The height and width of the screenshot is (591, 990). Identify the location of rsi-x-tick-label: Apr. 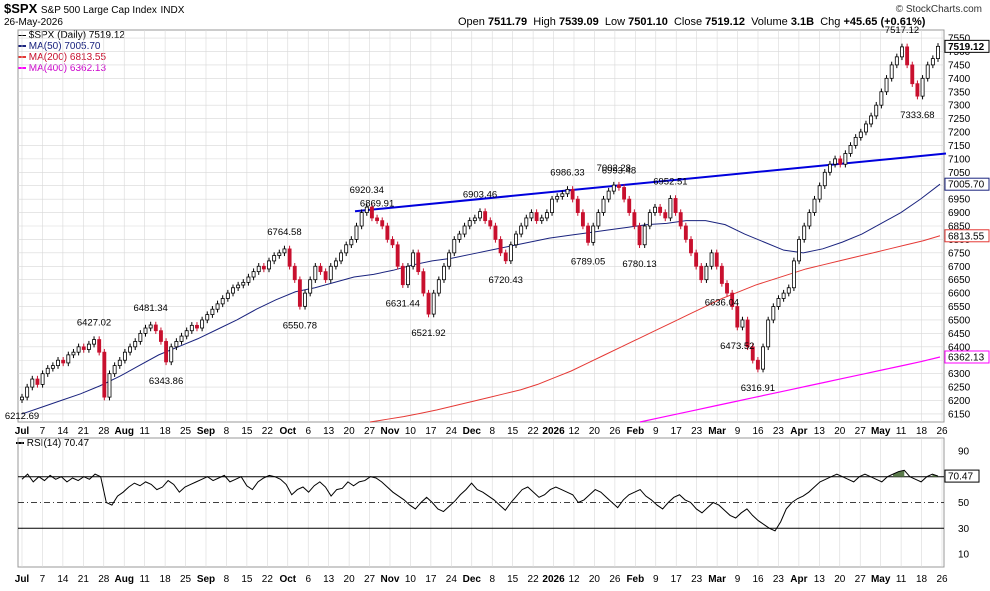
(798, 579).